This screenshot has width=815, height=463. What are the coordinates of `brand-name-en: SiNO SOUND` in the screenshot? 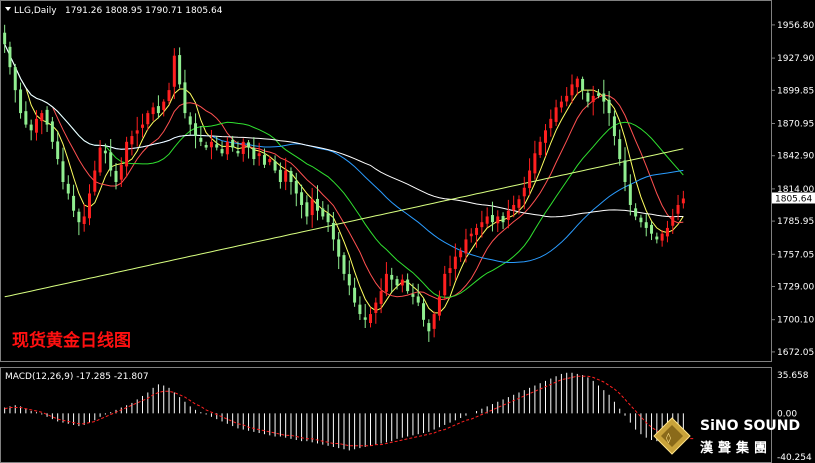 It's located at (750, 426).